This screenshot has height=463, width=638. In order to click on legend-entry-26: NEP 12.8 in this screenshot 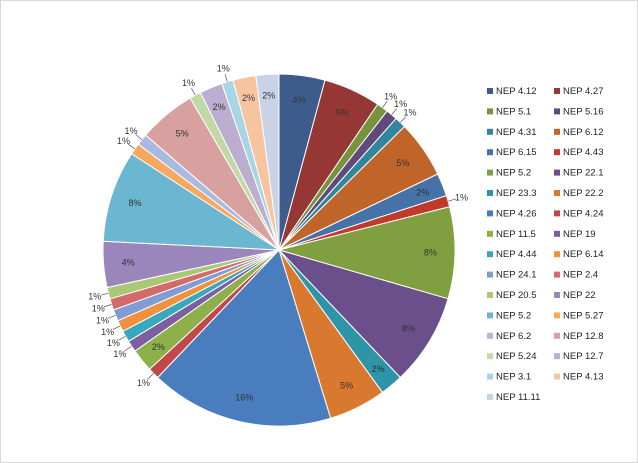, I will do `click(579, 336)`.